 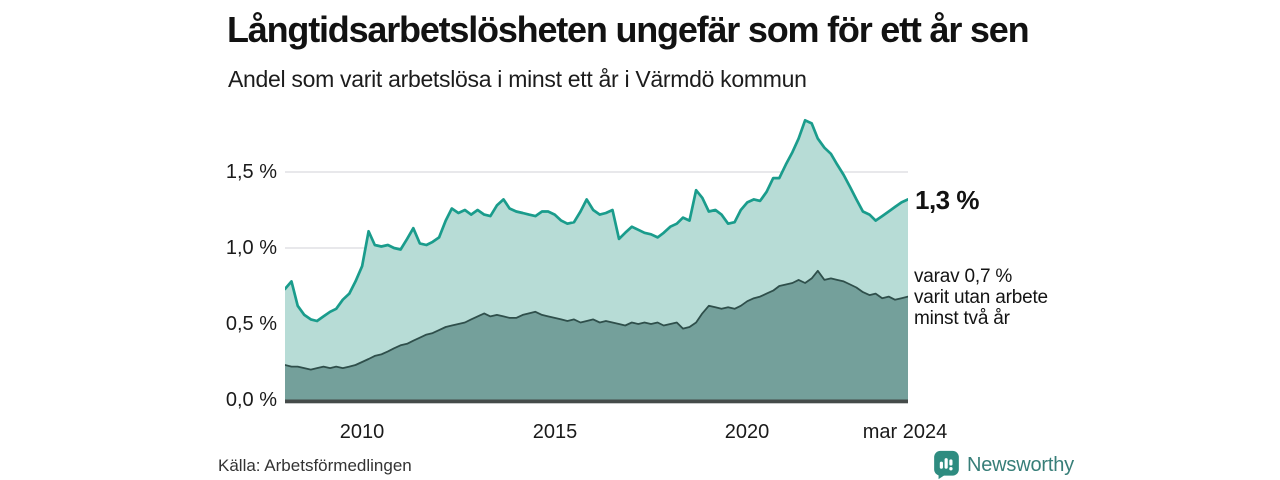 What do you see at coordinates (362, 432) in the screenshot?
I see `x-tick-label: 2010` at bounding box center [362, 432].